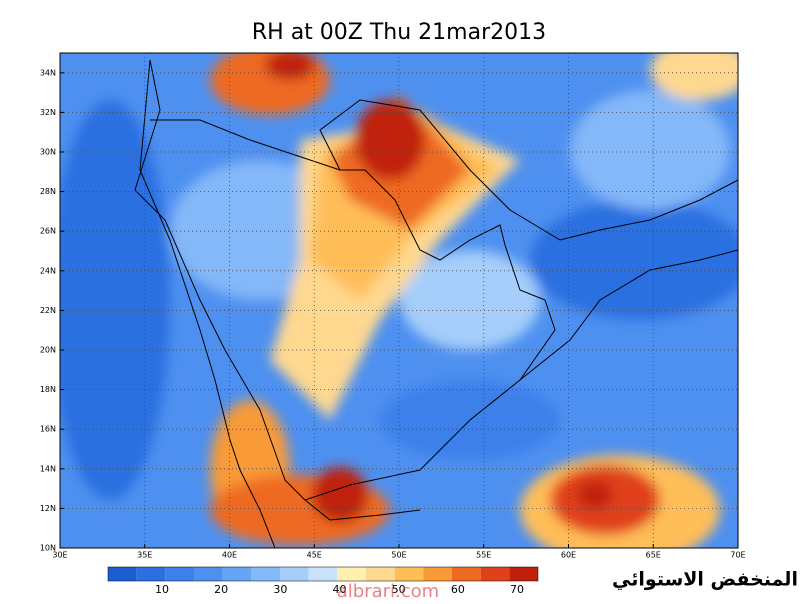  What do you see at coordinates (398, 555) in the screenshot?
I see `x-tick-label: 50E` at bounding box center [398, 555].